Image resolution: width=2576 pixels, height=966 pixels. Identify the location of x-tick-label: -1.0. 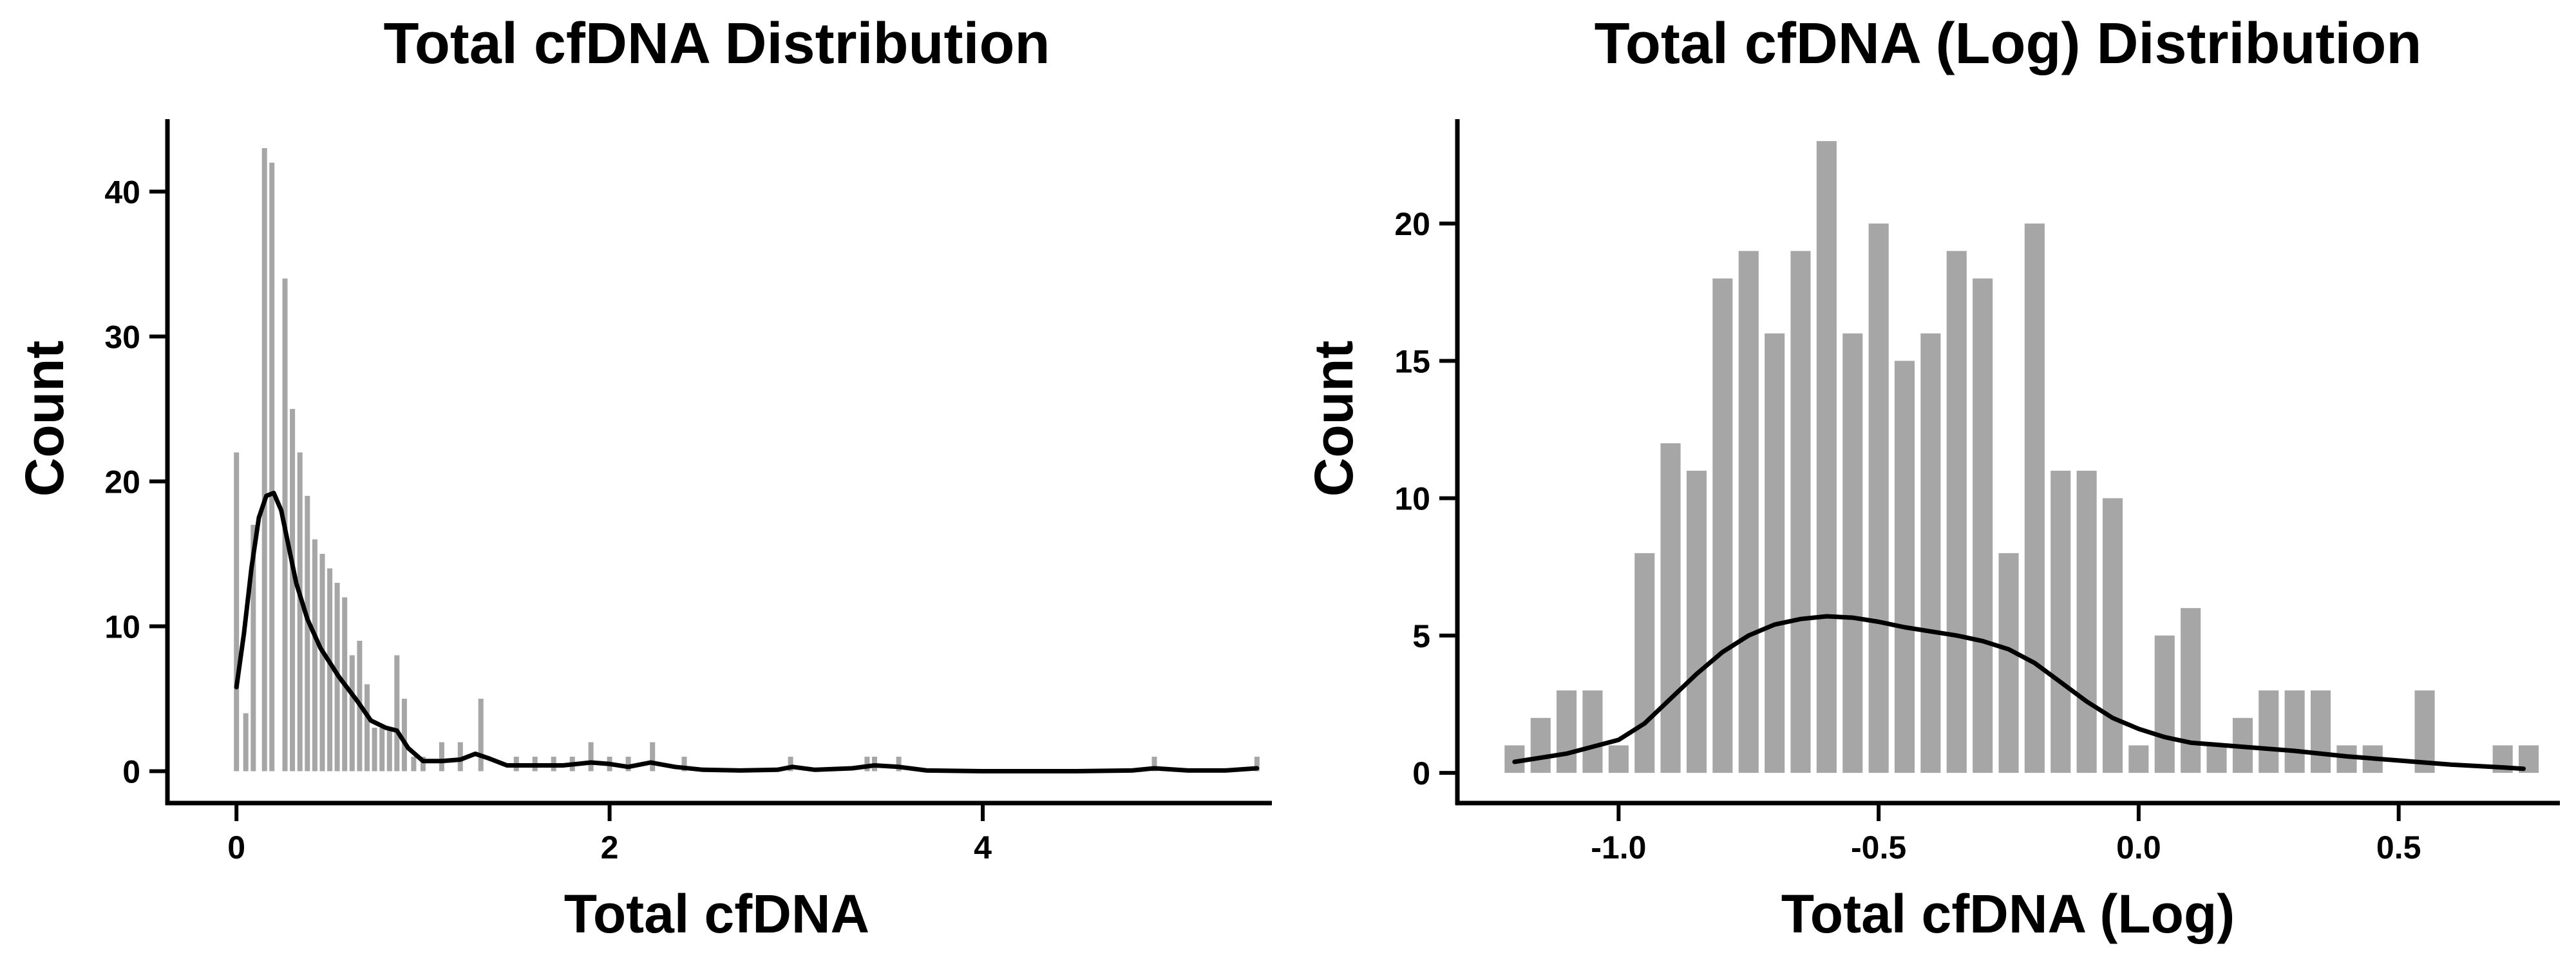
(1618, 847).